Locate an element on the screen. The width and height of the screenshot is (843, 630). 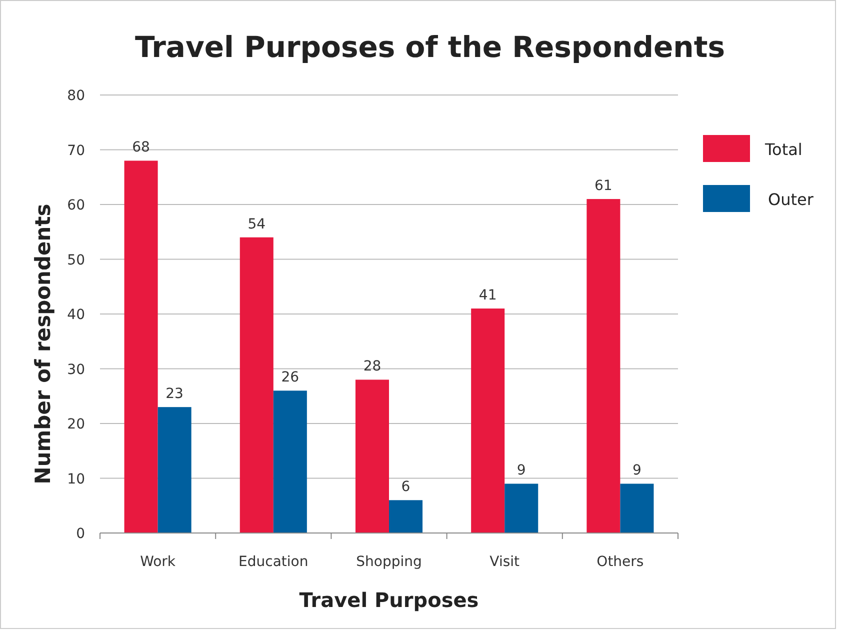
legend-label: Outer is located at coordinates (791, 199).